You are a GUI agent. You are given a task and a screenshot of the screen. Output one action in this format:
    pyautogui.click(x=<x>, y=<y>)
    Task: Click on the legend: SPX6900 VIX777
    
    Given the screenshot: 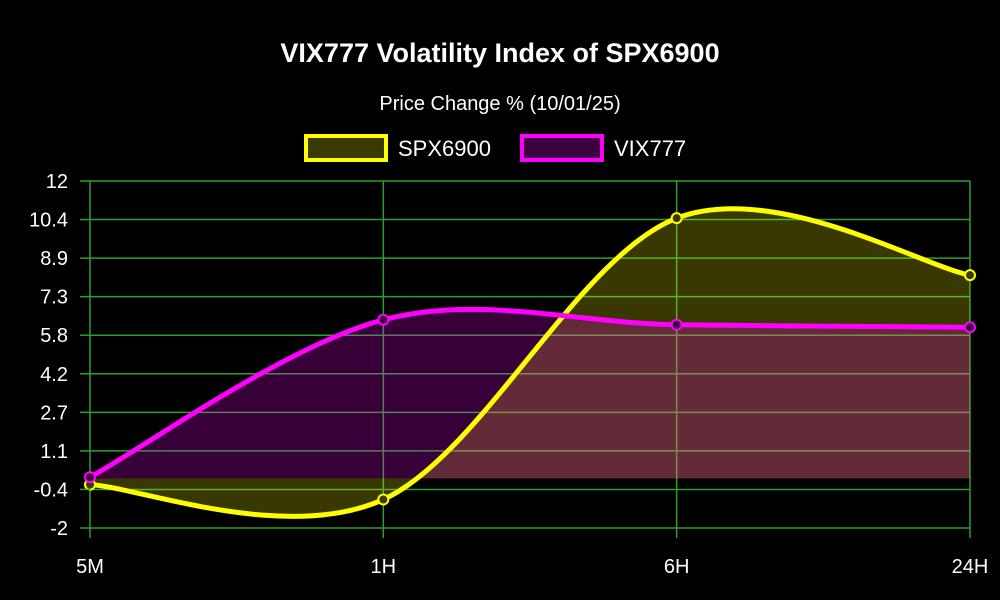 What is the action you would take?
    pyautogui.click(x=495, y=148)
    